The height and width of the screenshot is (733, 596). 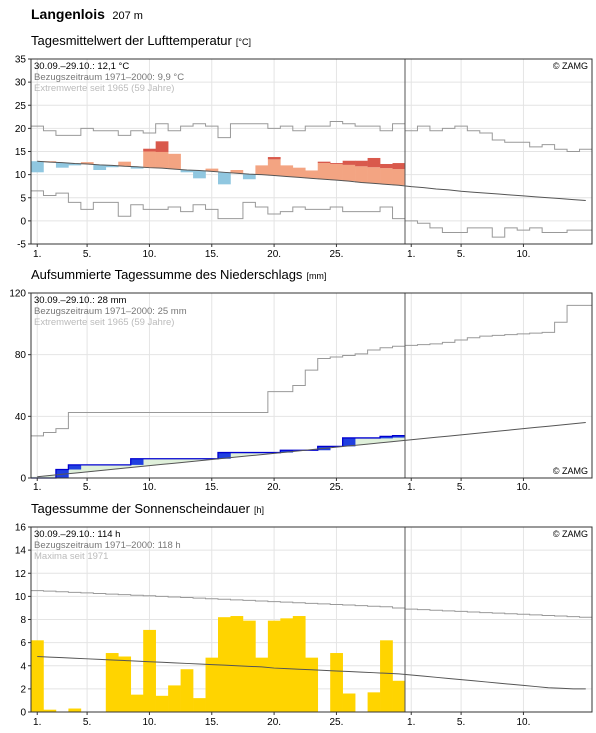 What do you see at coordinates (23, 666) in the screenshot?
I see `y-tick-label: 4` at bounding box center [23, 666].